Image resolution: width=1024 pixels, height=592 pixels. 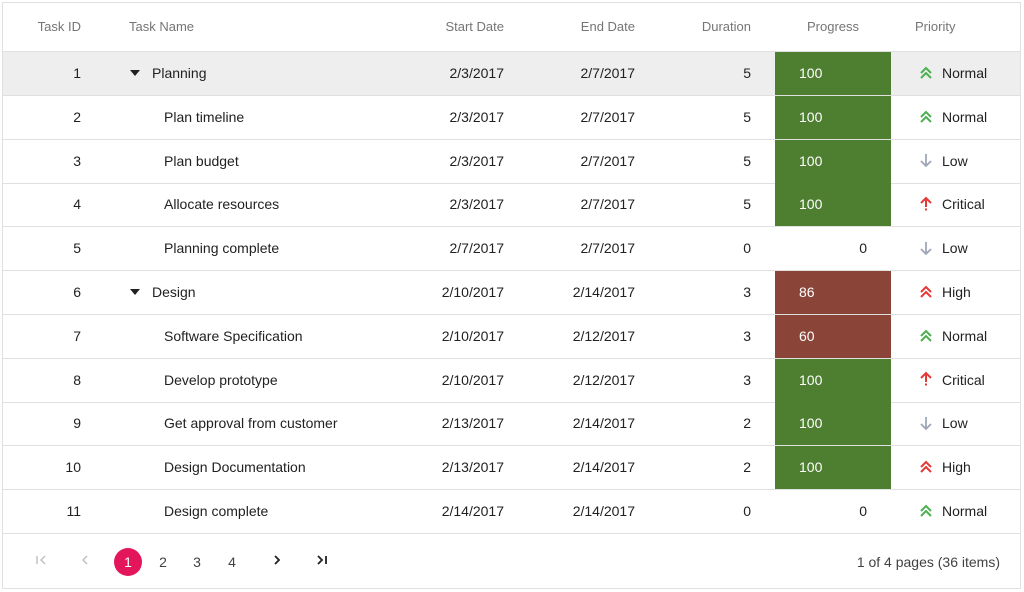 I want to click on end-date: 2/7/2017, so click(x=608, y=160).